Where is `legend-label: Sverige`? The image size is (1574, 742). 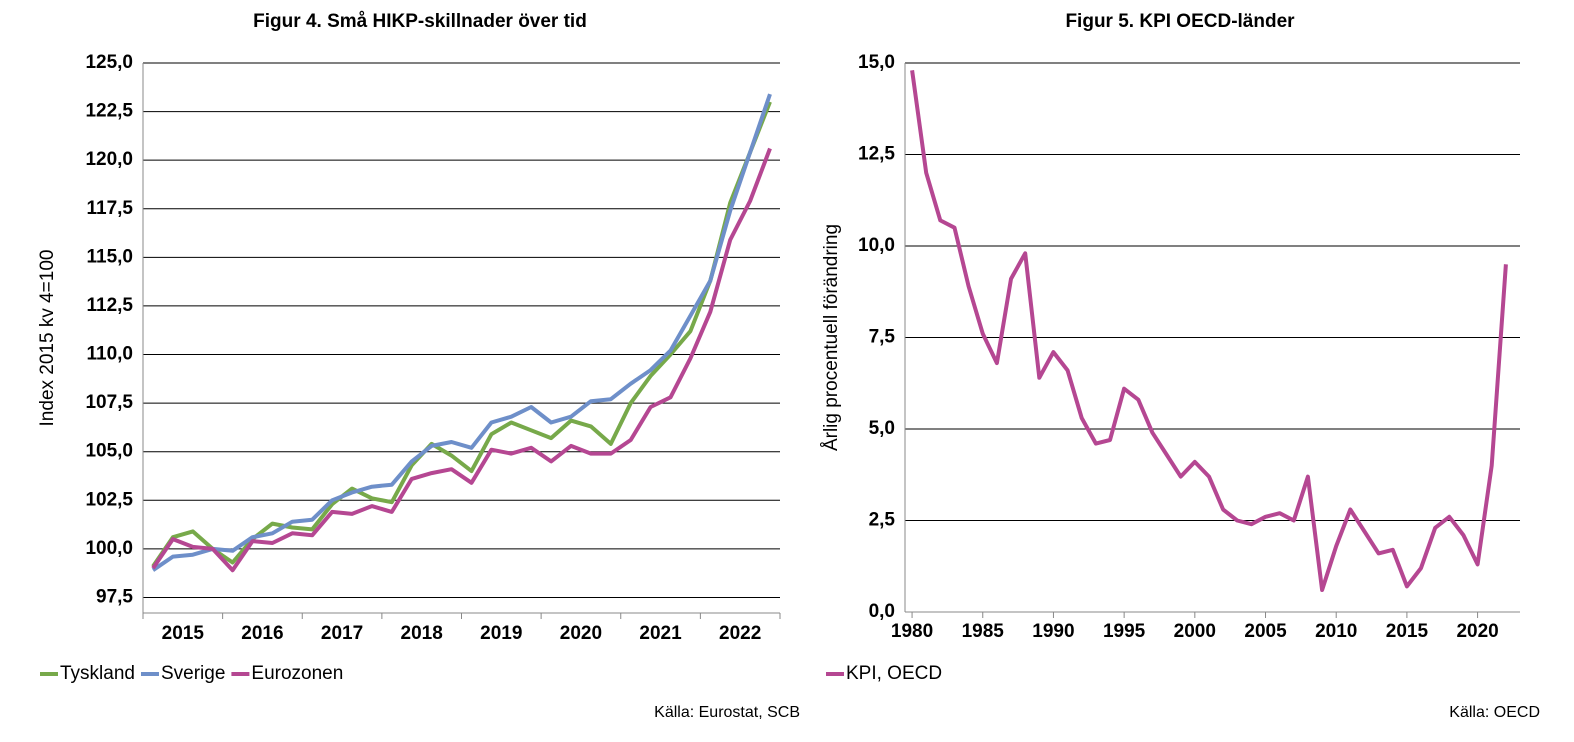
legend-label: Sverige is located at coordinates (193, 673).